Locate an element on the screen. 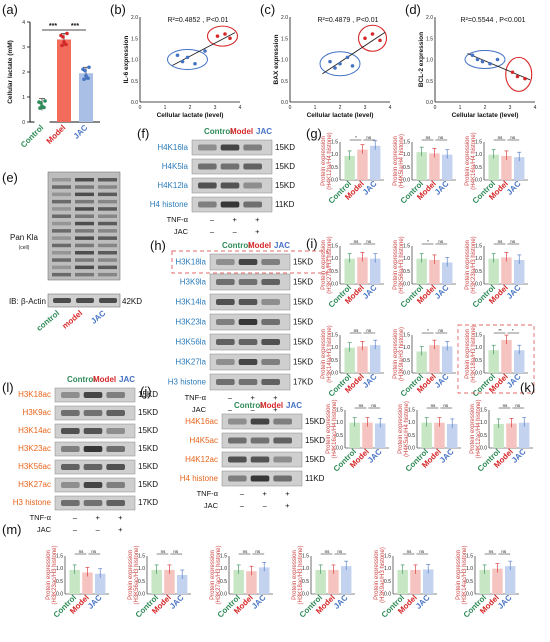  y-axis-label: Protein expression(H3K23ac/H3 histone) is located at coordinates (52, 574).